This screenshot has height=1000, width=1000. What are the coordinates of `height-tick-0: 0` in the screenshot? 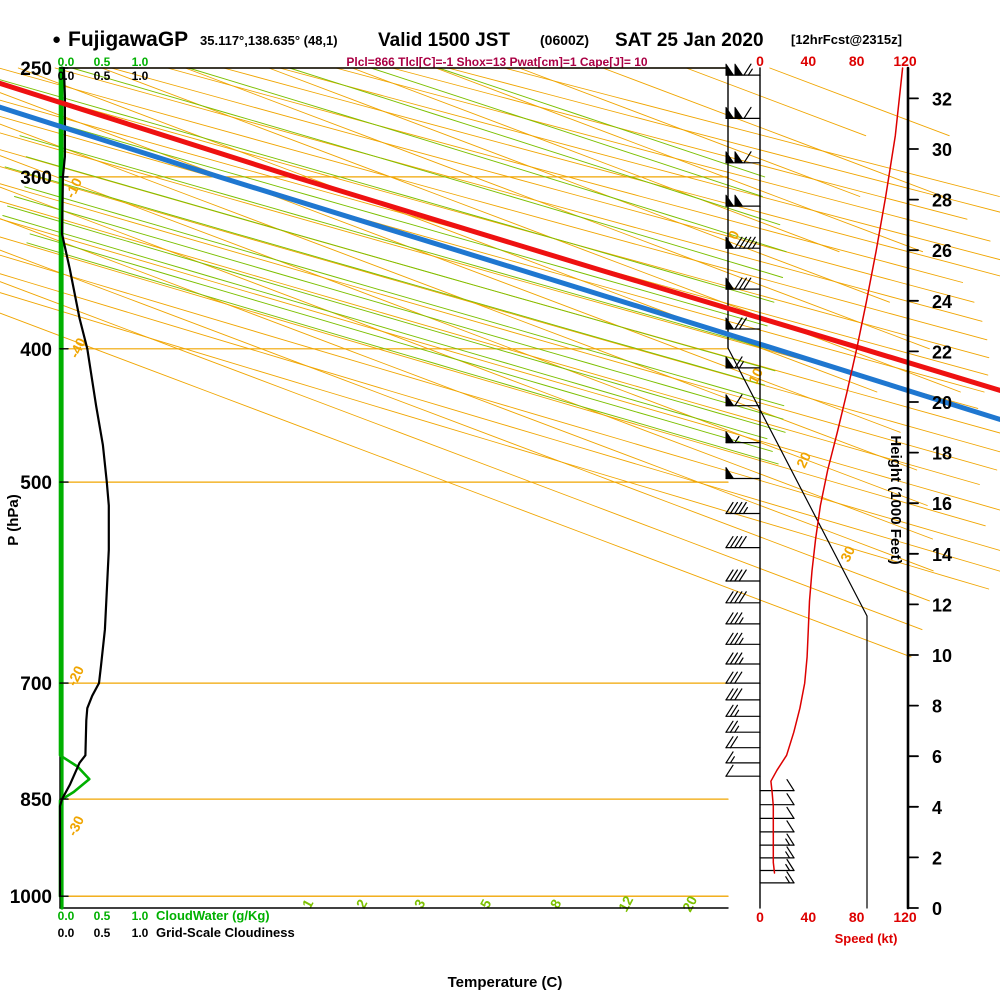 It's located at (937, 909).